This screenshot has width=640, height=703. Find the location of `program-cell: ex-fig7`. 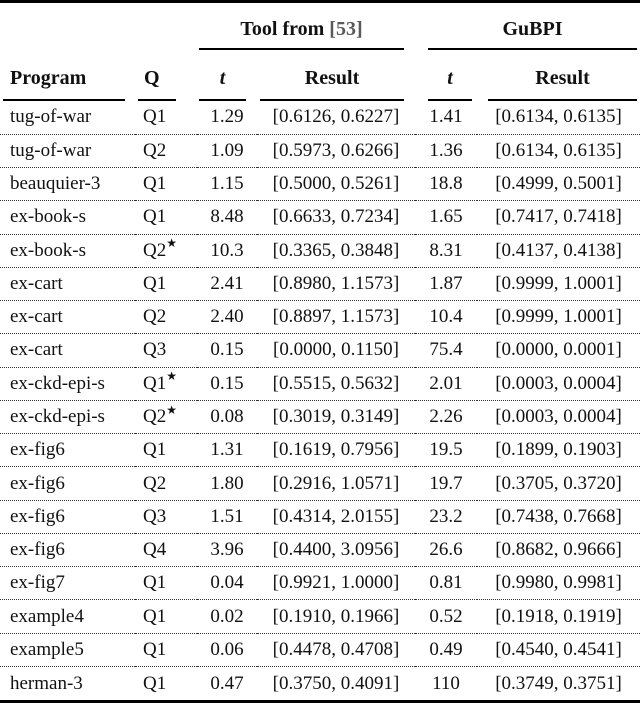

program-cell: ex-fig7 is located at coordinates (37, 583).